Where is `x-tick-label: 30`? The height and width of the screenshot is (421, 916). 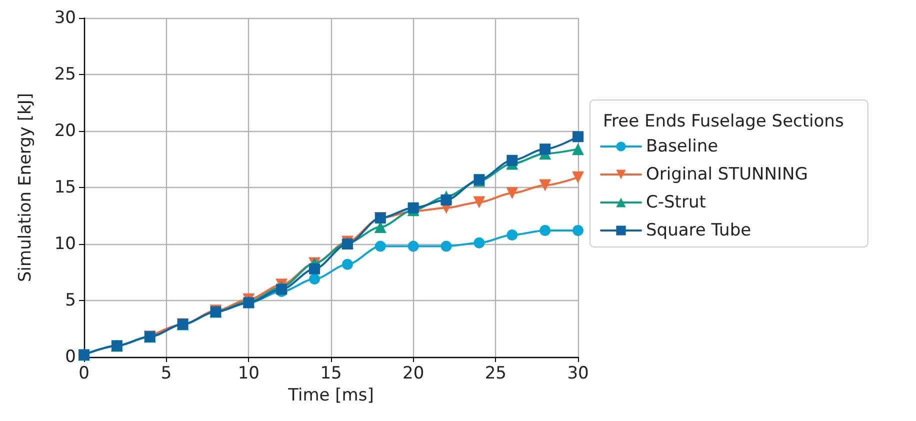 x-tick-label: 30 is located at coordinates (578, 374).